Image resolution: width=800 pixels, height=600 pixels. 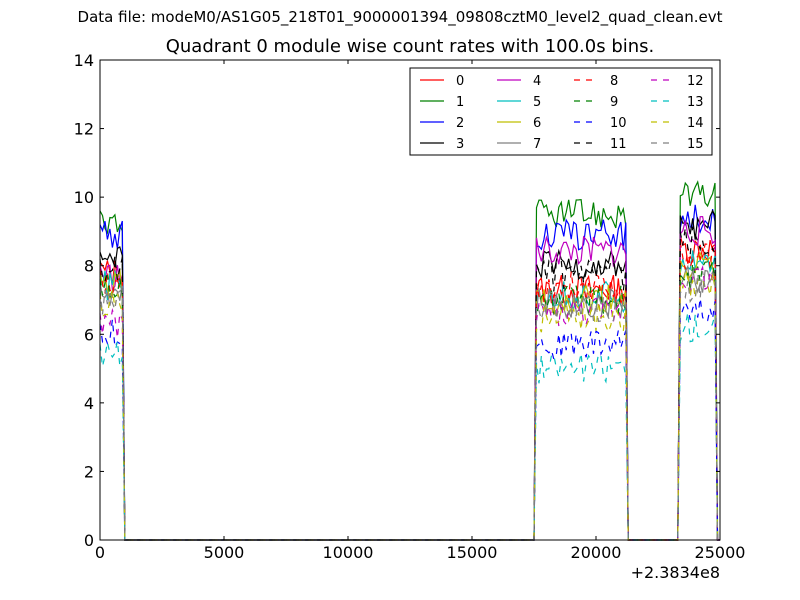 What do you see at coordinates (224, 552) in the screenshot?
I see `x-tick-label: 5000` at bounding box center [224, 552].